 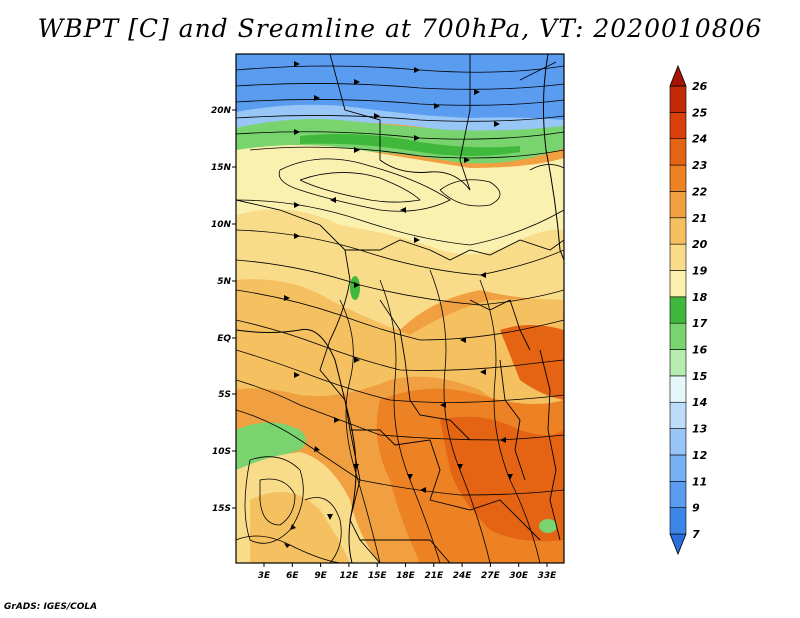 I want to click on coastline, so click(x=296, y=445).